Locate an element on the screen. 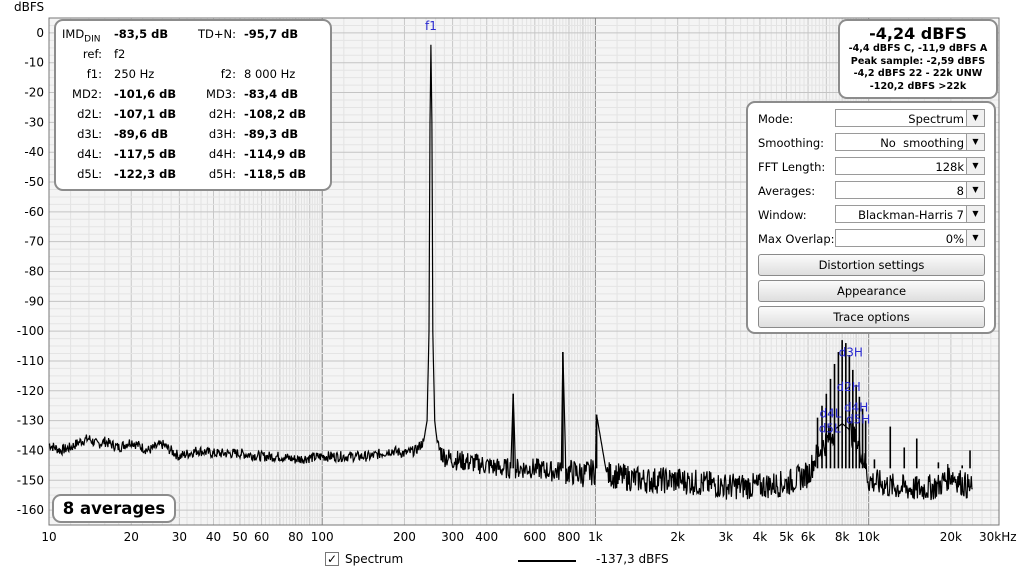  dropdown-value: Spectrum is located at coordinates (936, 119).